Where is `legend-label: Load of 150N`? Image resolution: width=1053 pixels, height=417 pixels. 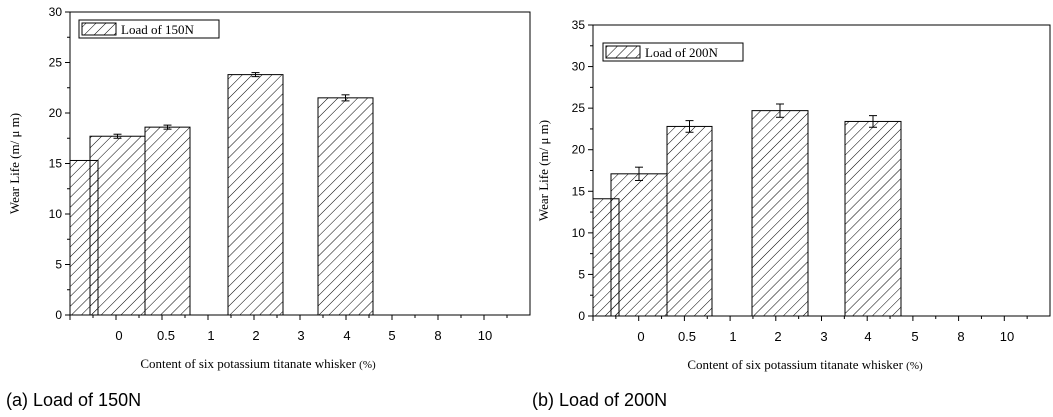
legend-label: Load of 150N is located at coordinates (158, 29).